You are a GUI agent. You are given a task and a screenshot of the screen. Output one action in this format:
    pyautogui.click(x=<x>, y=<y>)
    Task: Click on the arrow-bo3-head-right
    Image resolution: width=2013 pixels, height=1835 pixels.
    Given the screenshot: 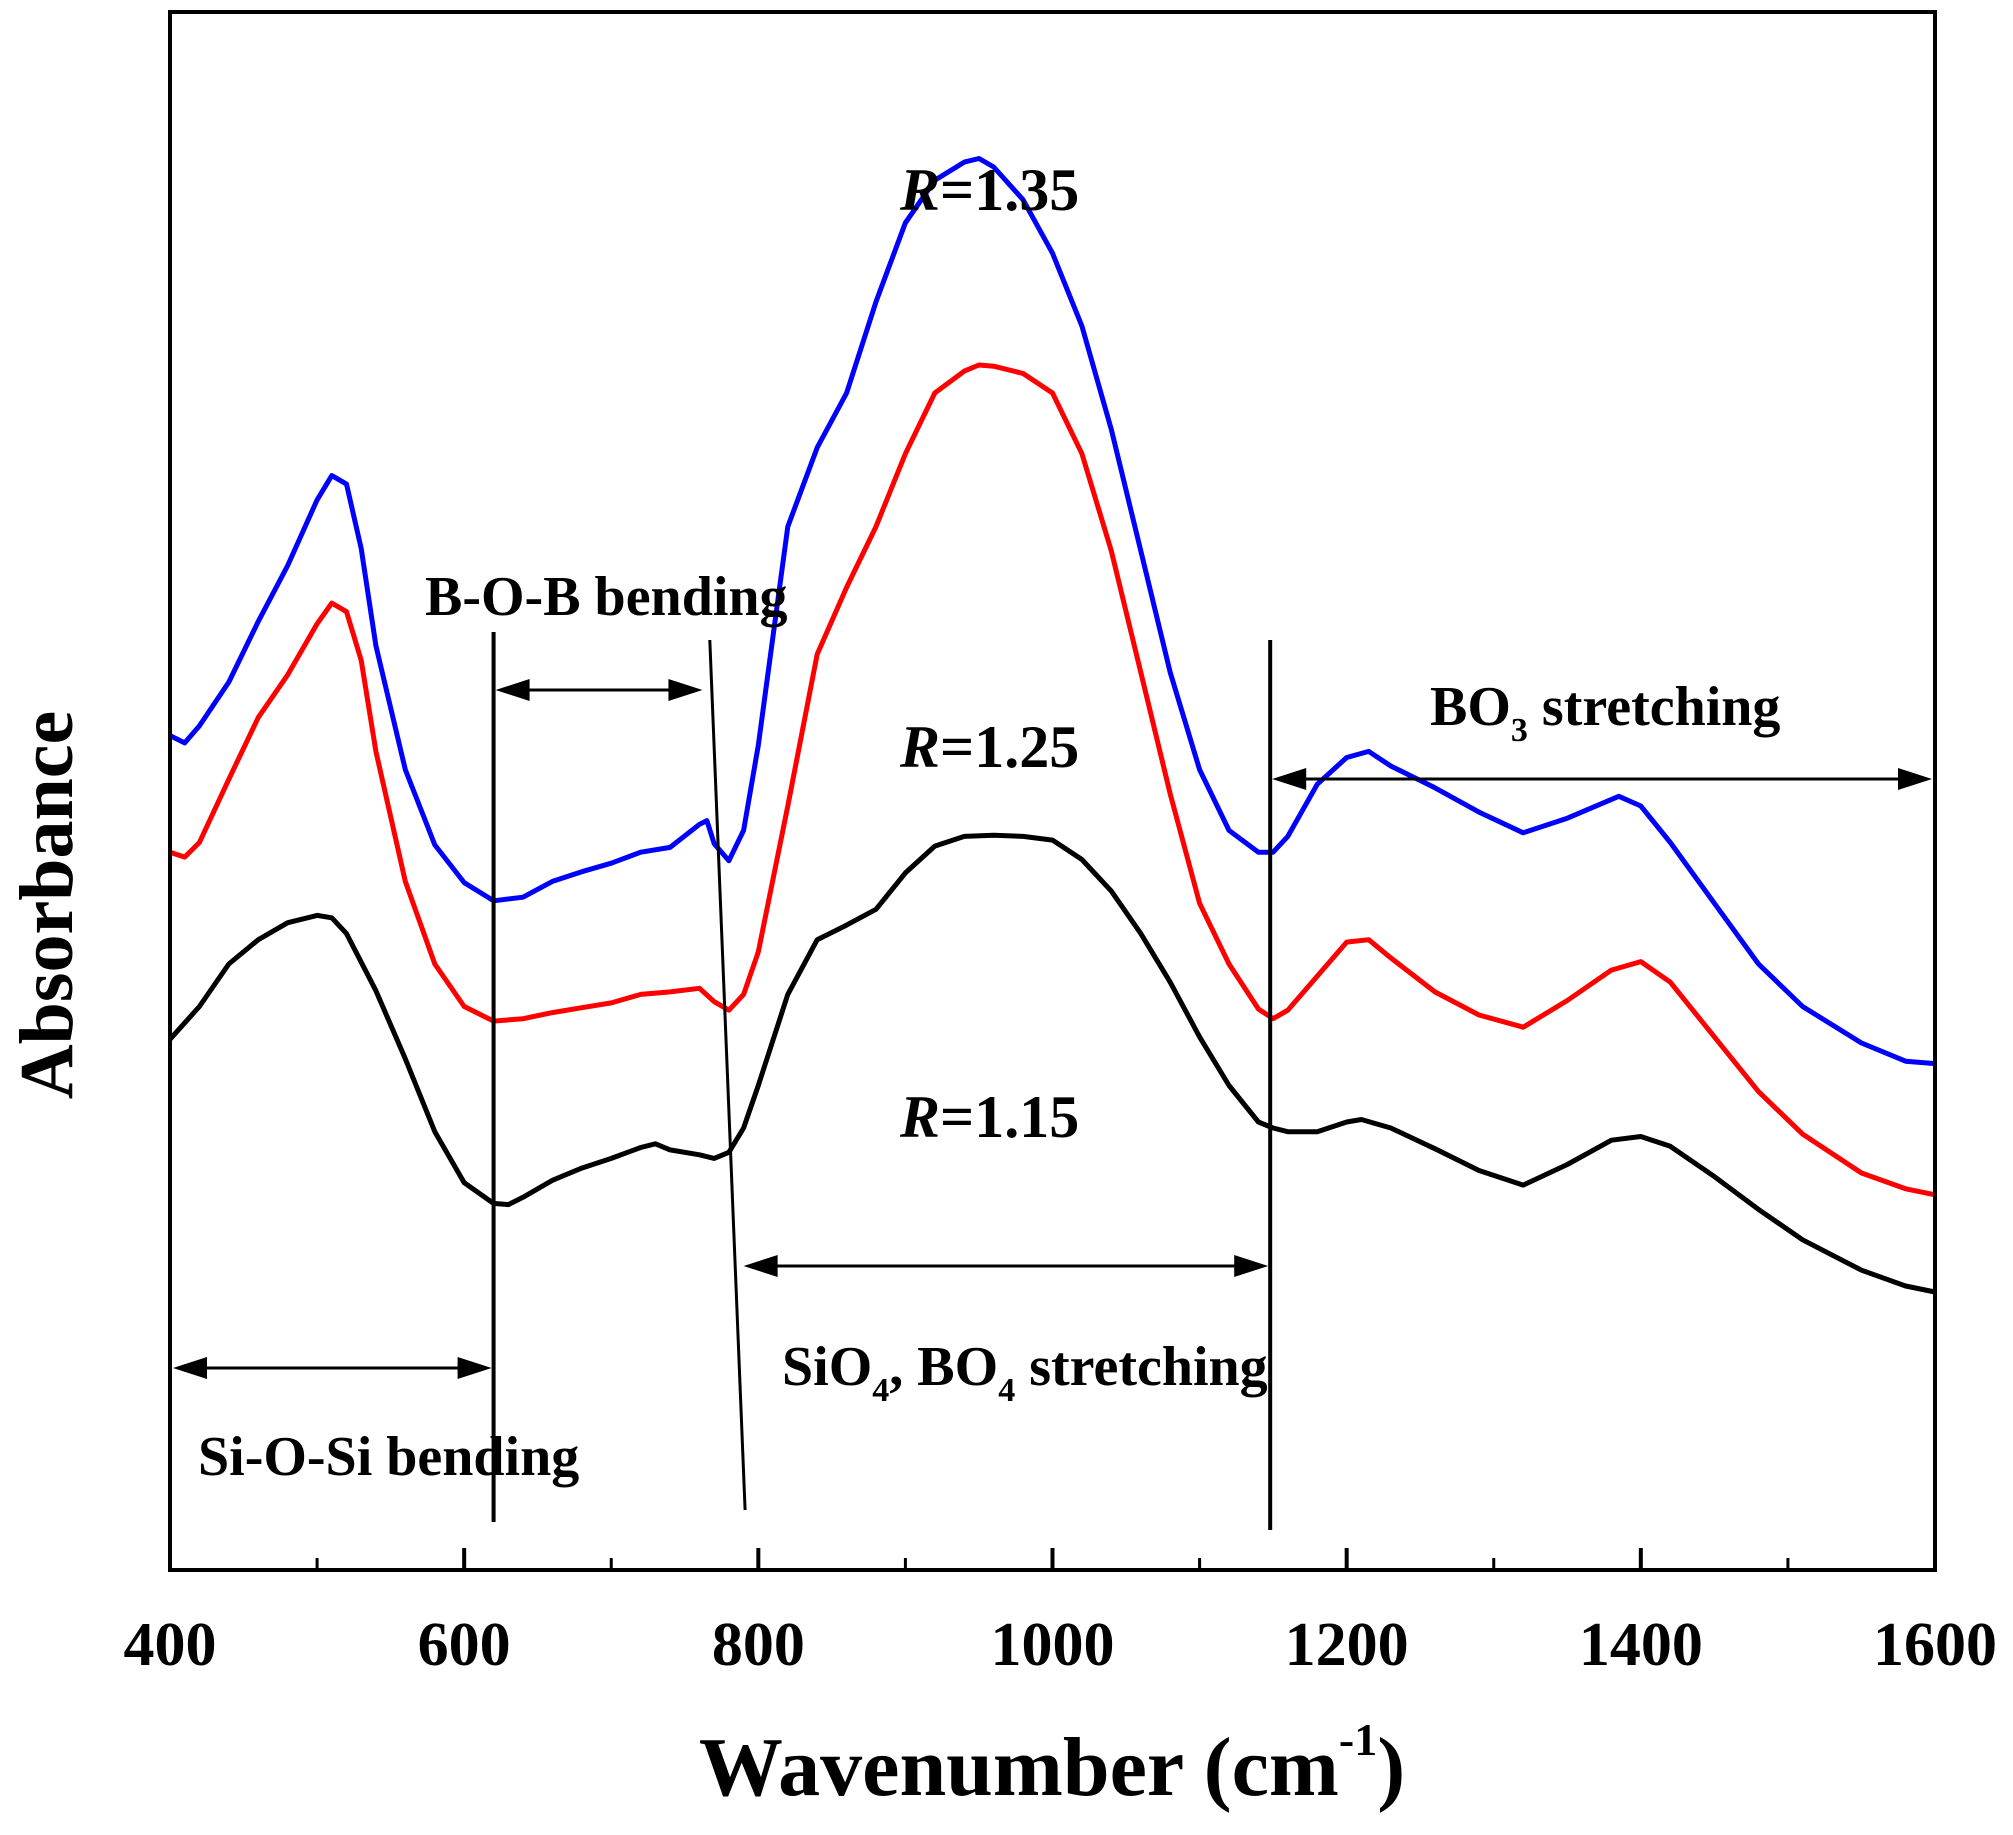 What is the action you would take?
    pyautogui.click(x=1915, y=779)
    